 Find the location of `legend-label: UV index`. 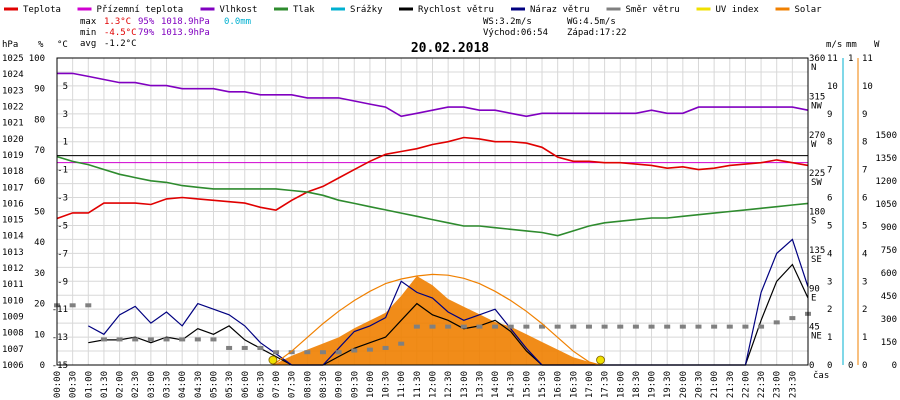

legend-label: UV index is located at coordinates (738, 10).